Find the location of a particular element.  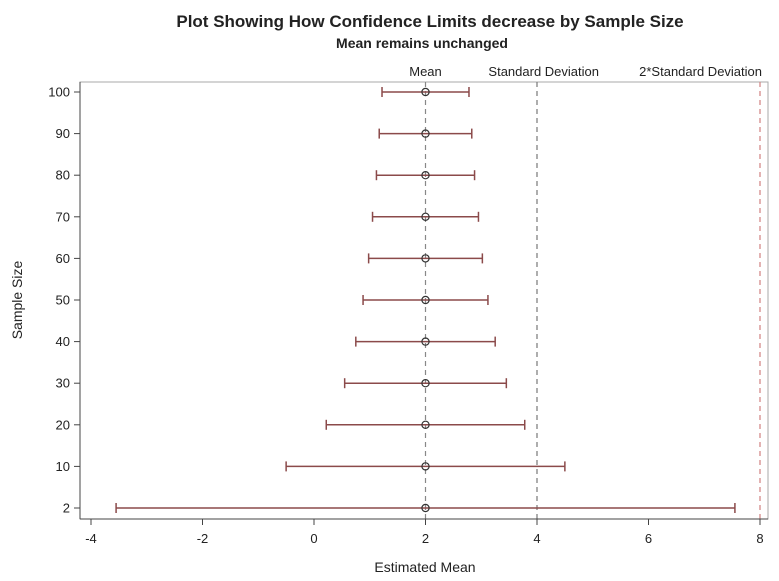

x-axis-label: Estimated Mean is located at coordinates (424, 567).